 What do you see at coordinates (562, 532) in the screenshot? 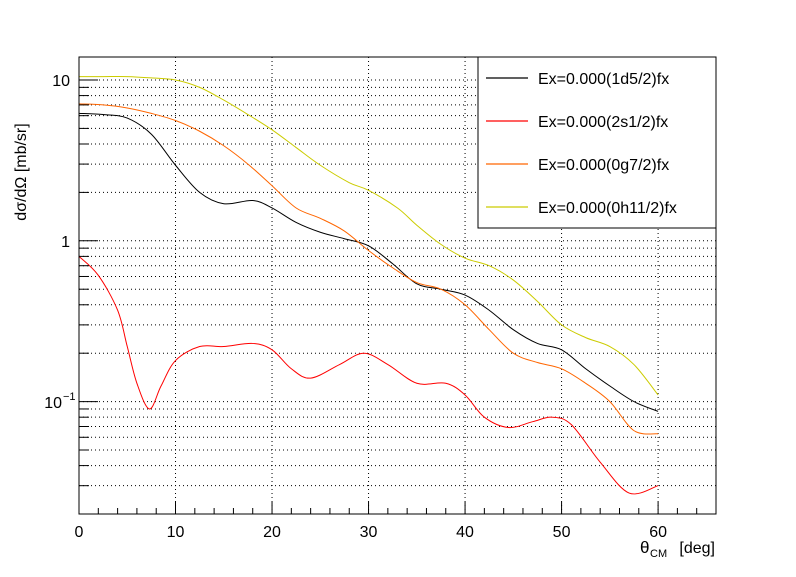
I see `x-tick-label: 50` at bounding box center [562, 532].